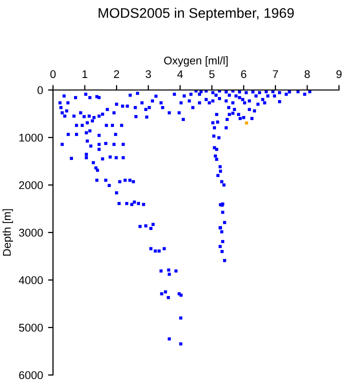 The height and width of the screenshot is (384, 345). Describe the element at coordinates (275, 74) in the screenshot. I see `x-tick-label: 7` at that location.